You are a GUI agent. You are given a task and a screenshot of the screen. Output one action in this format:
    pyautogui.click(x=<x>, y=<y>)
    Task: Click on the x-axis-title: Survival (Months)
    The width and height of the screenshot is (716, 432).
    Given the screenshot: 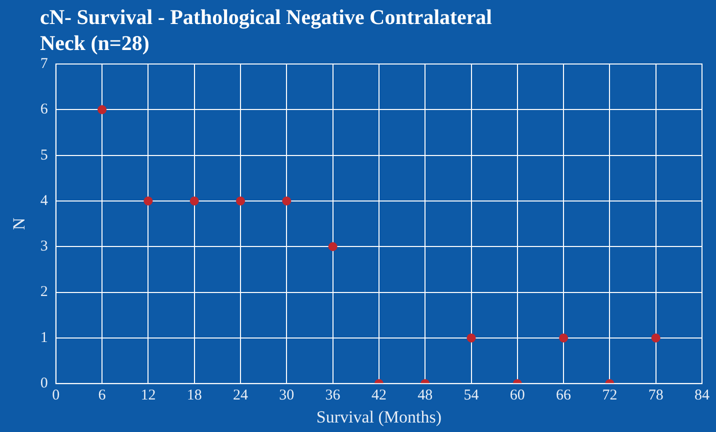 What is the action you would take?
    pyautogui.click(x=379, y=416)
    